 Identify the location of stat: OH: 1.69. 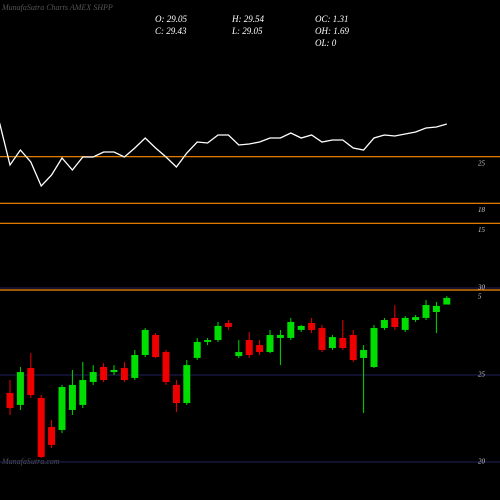
(332, 31).